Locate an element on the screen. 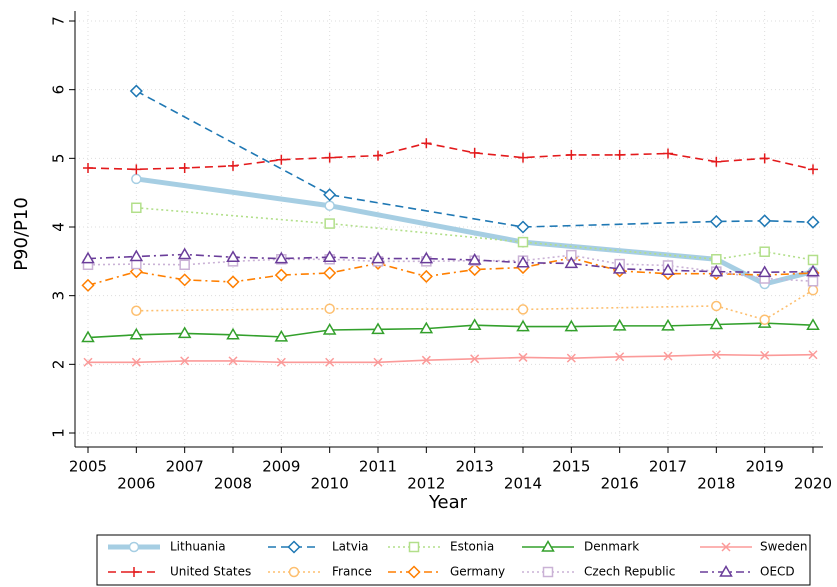  y-tick-label: 6 is located at coordinates (59, 90).